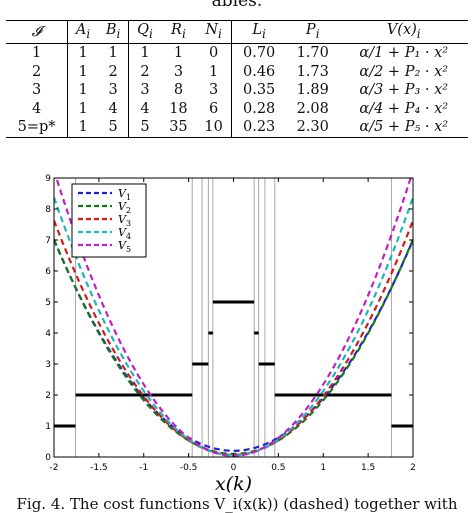  What do you see at coordinates (258, 53) in the screenshot?
I see `table-cell: 0.70` at bounding box center [258, 53].